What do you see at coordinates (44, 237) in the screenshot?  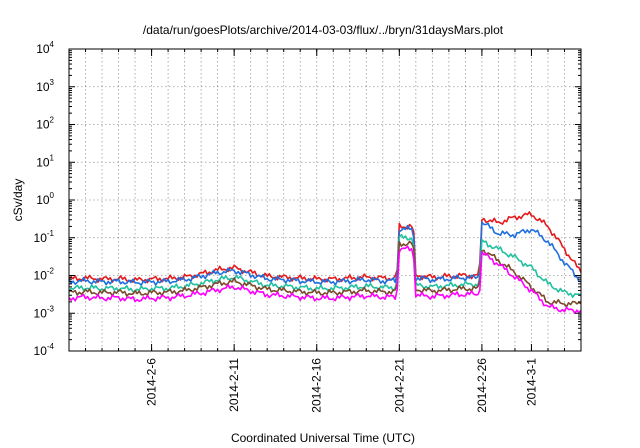 I see `y-tick-label: 10⁻¹` at bounding box center [44, 237].